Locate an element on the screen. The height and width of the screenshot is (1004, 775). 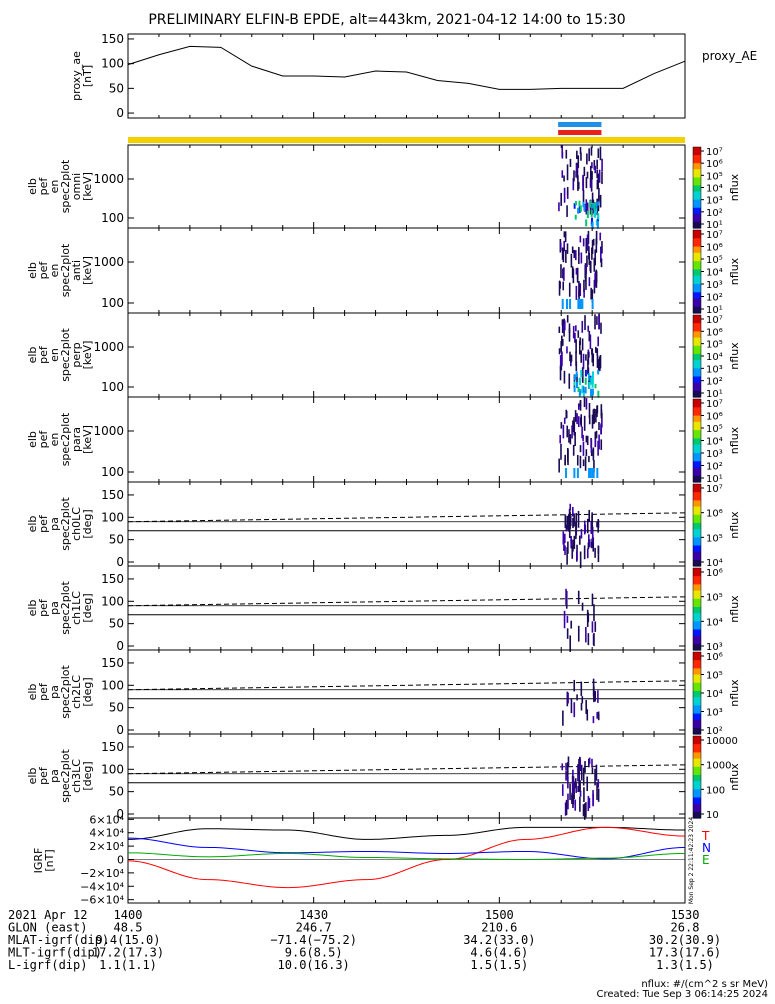
ephemeris-label: GLON (east) is located at coordinates (47, 928).